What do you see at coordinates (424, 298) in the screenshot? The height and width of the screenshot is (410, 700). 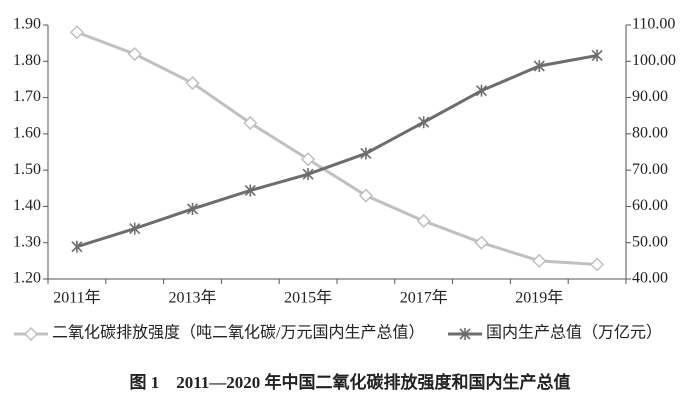 I see `x-tick-label: 2017年` at bounding box center [424, 298].